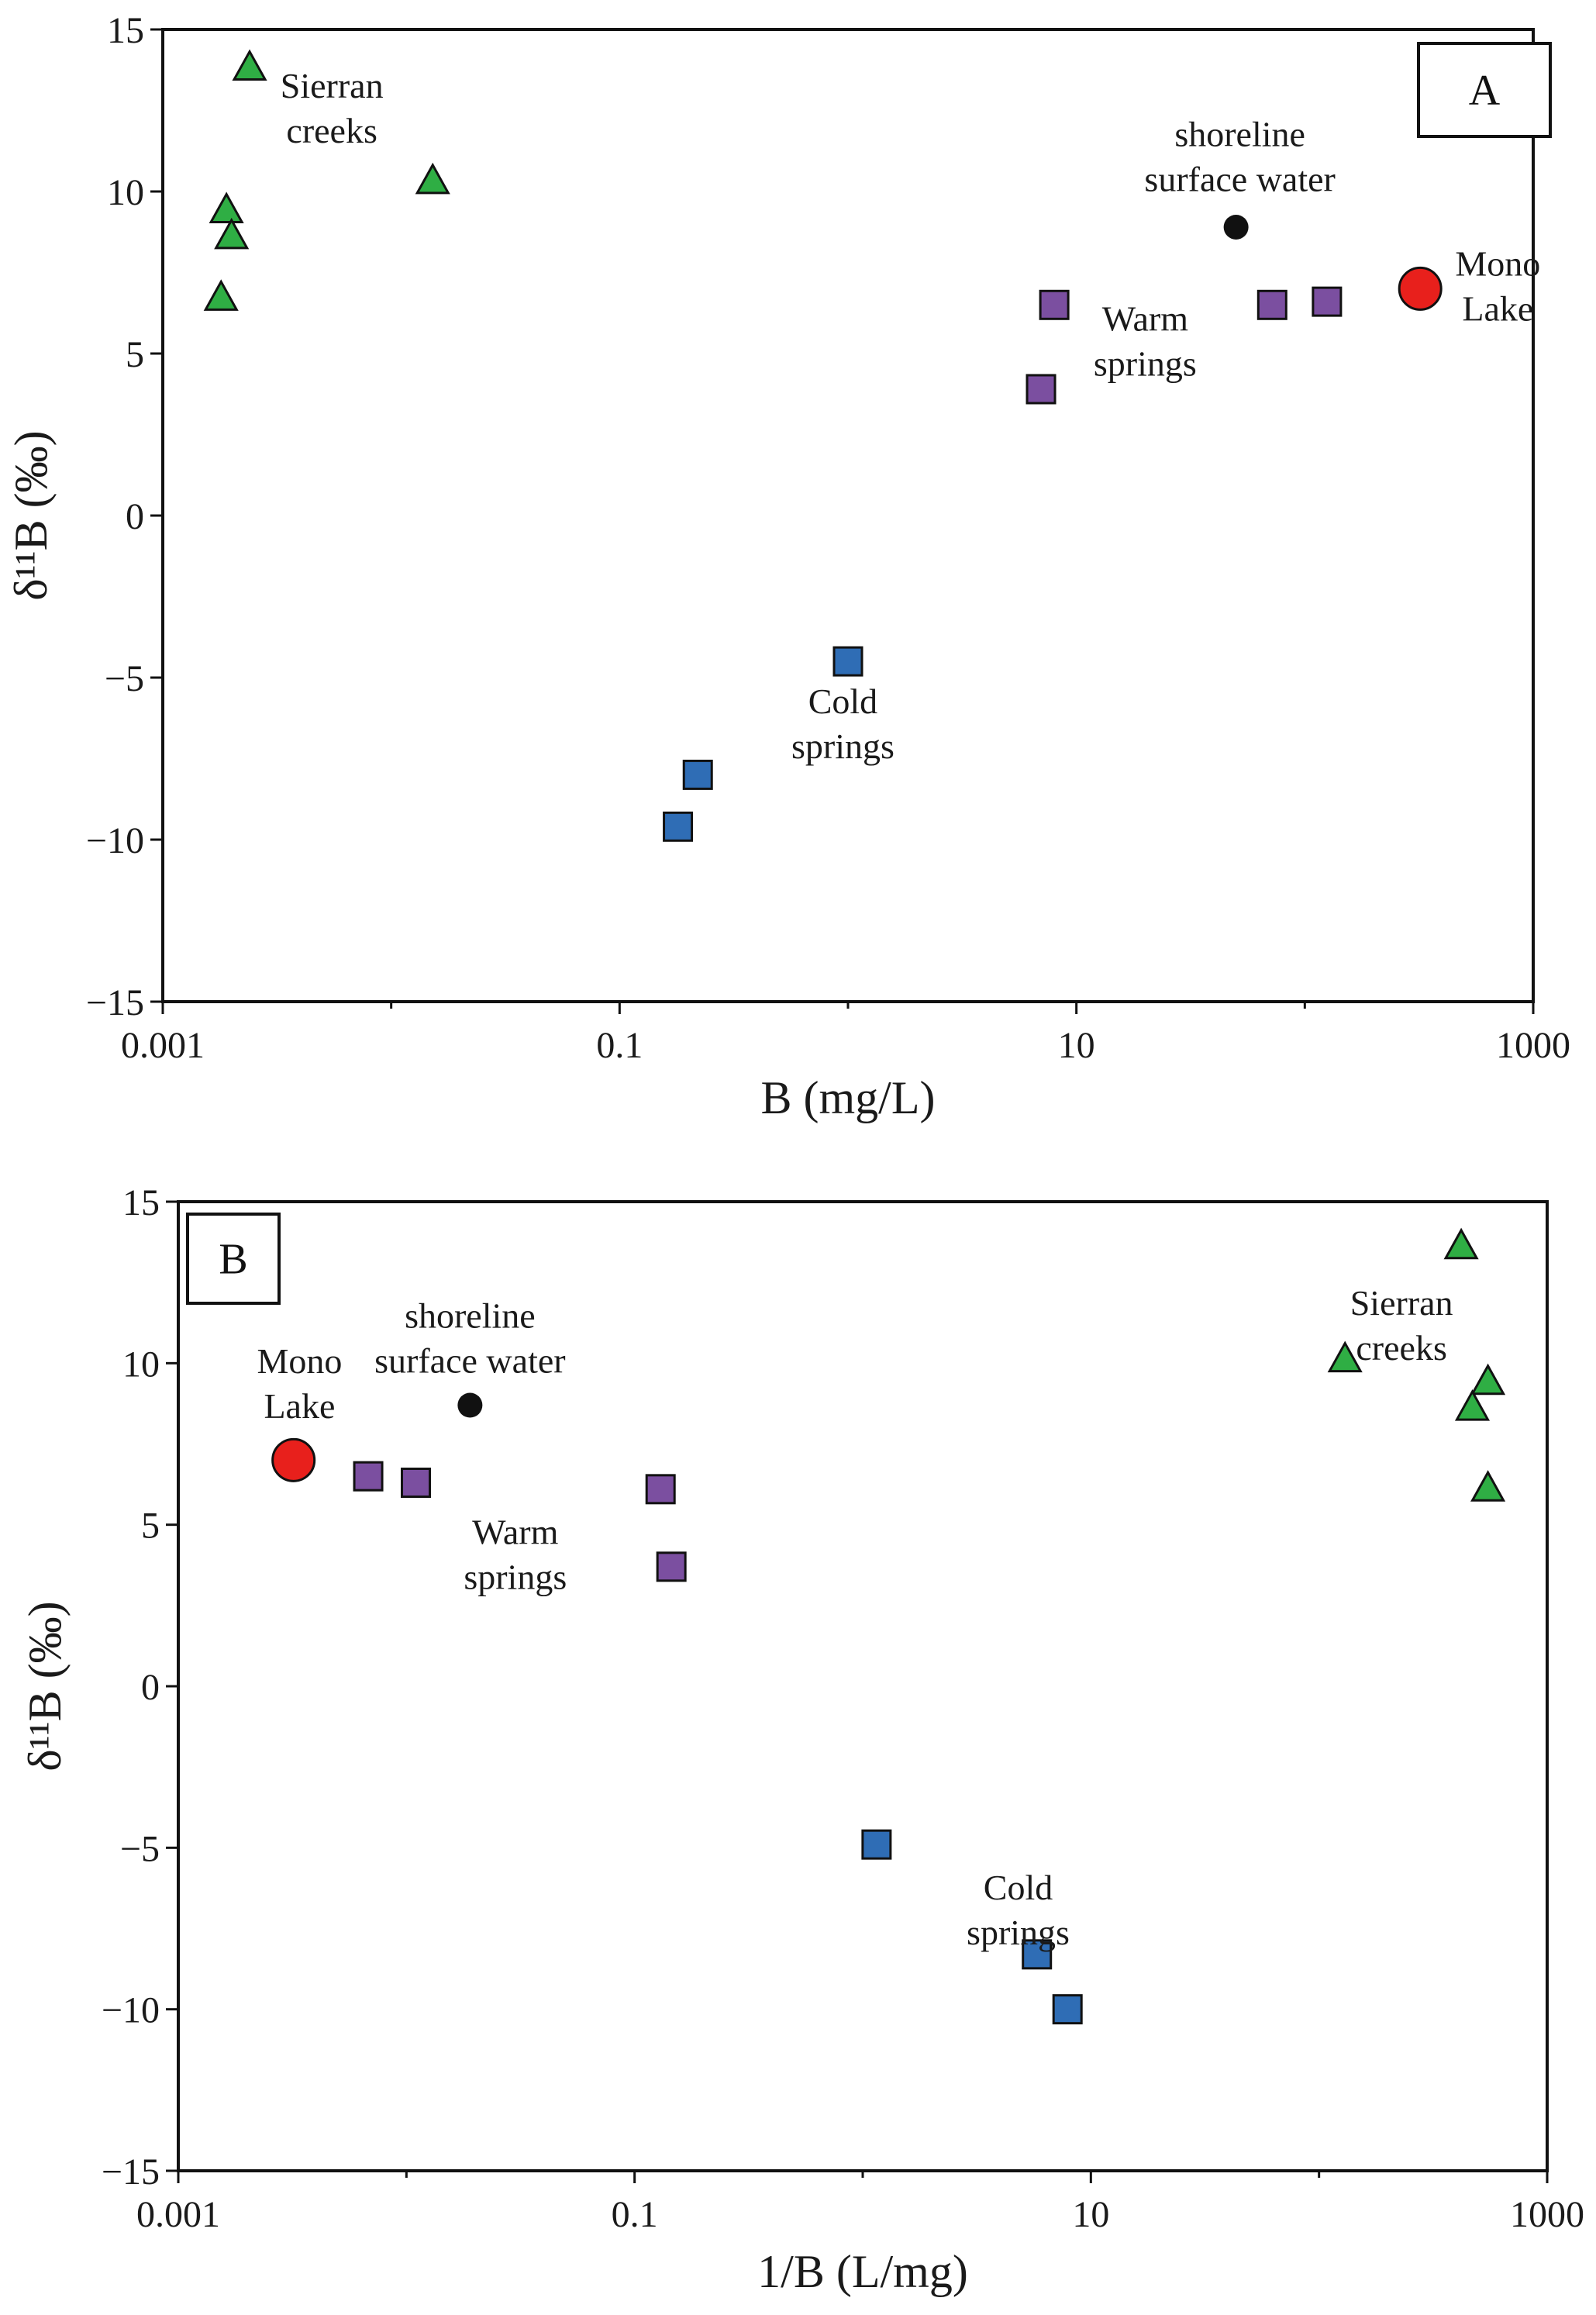 Image resolution: width=1596 pixels, height=2315 pixels. I want to click on x-axis-title: B (mg/L), so click(849, 1097).